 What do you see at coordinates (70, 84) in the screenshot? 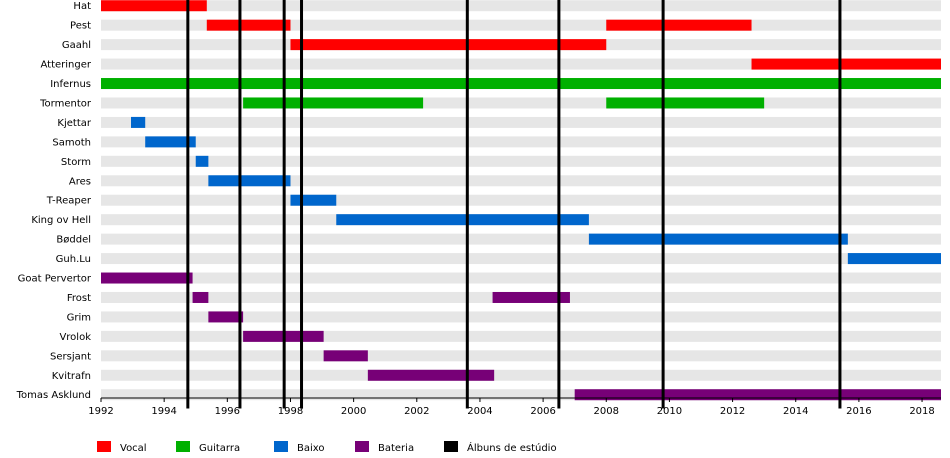
I see `member-label: Infernus` at bounding box center [70, 84].